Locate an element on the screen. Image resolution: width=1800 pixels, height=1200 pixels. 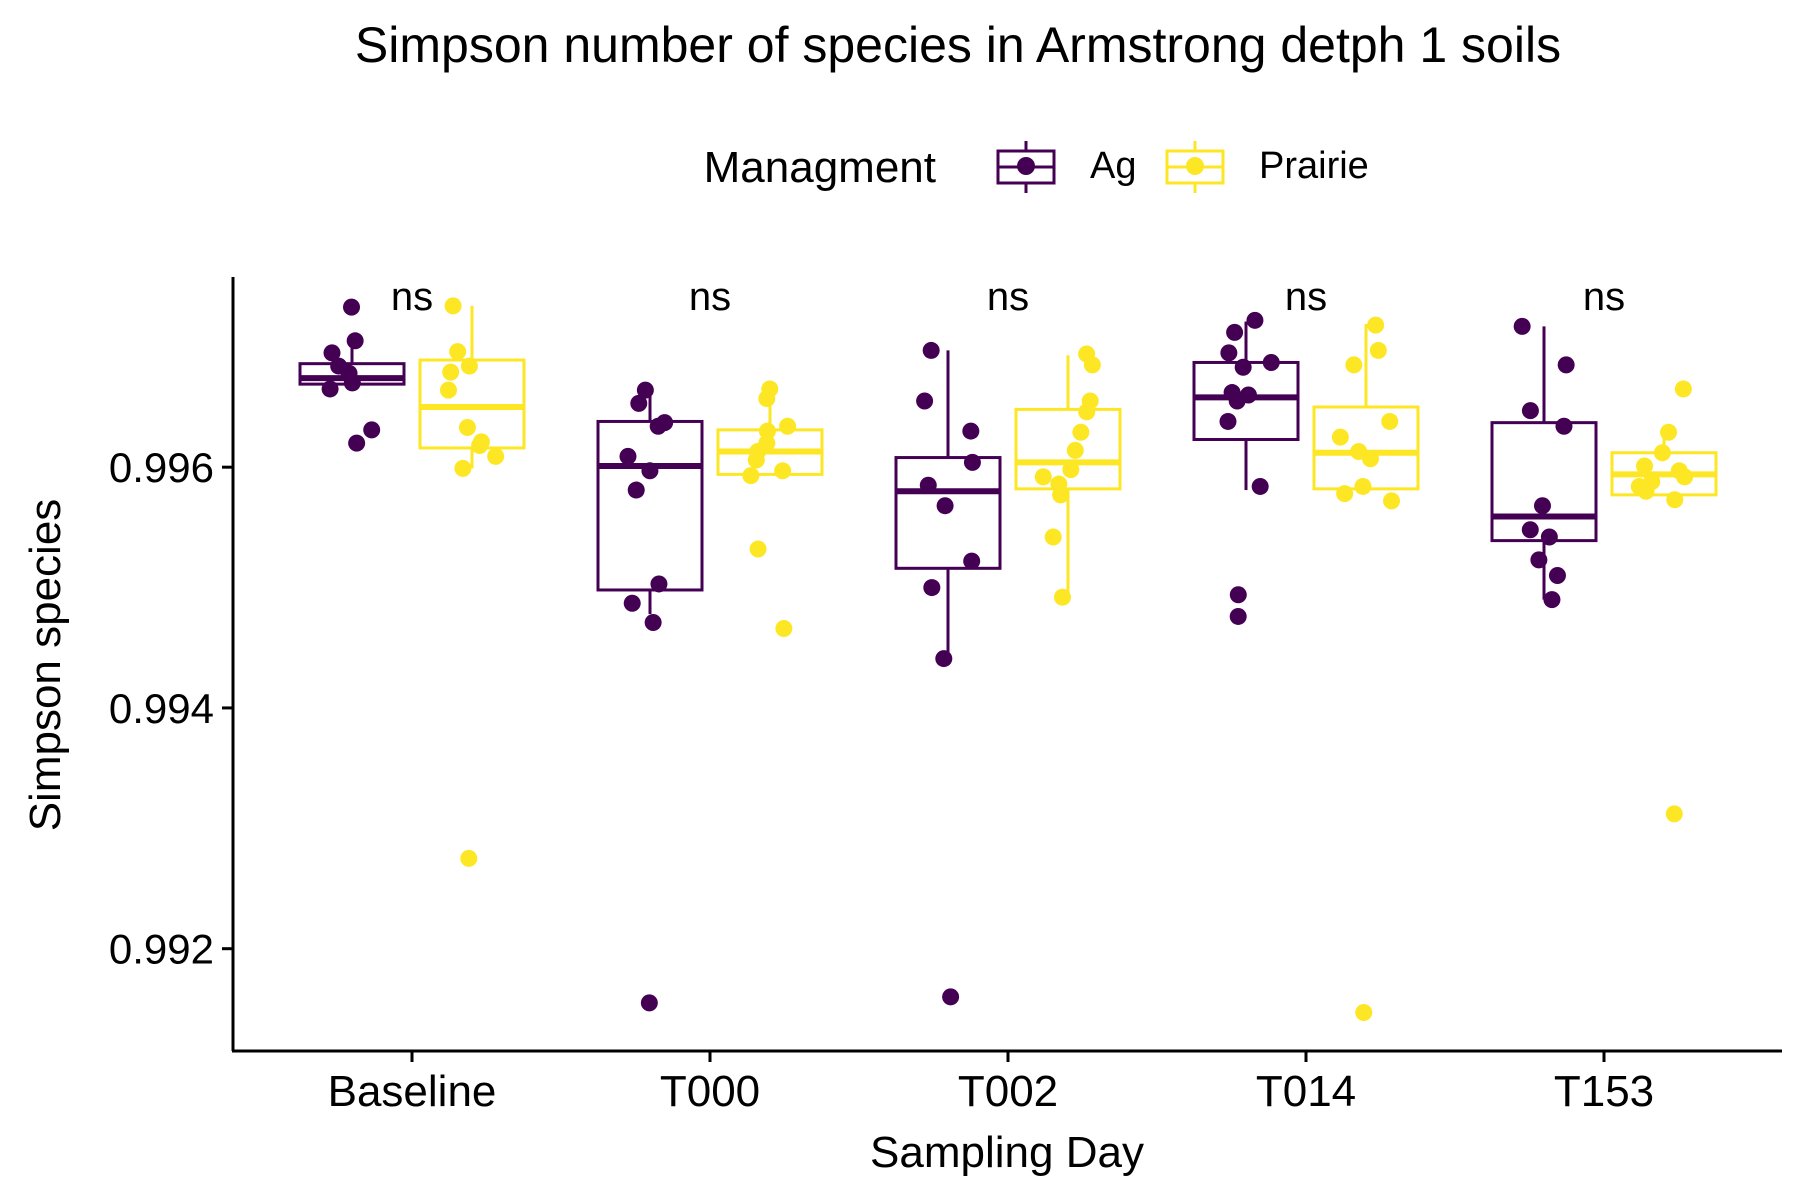
x-tick-label: T000 is located at coordinates (710, 1091).